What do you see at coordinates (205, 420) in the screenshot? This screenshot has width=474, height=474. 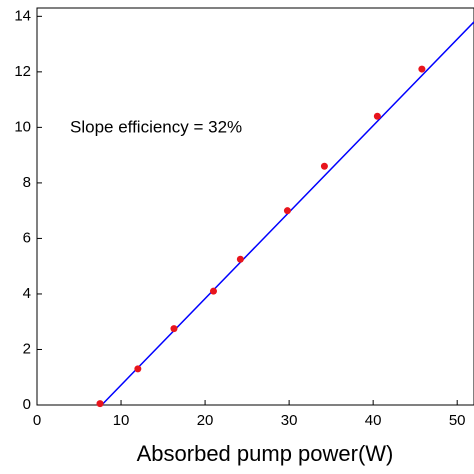 I see `x-tick-label: 20` at bounding box center [205, 420].